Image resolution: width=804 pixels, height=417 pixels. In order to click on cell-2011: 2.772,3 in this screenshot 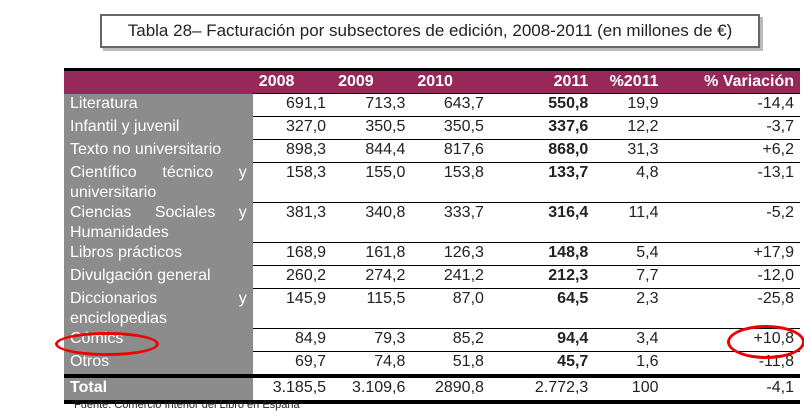, I will do `click(542, 389)`.